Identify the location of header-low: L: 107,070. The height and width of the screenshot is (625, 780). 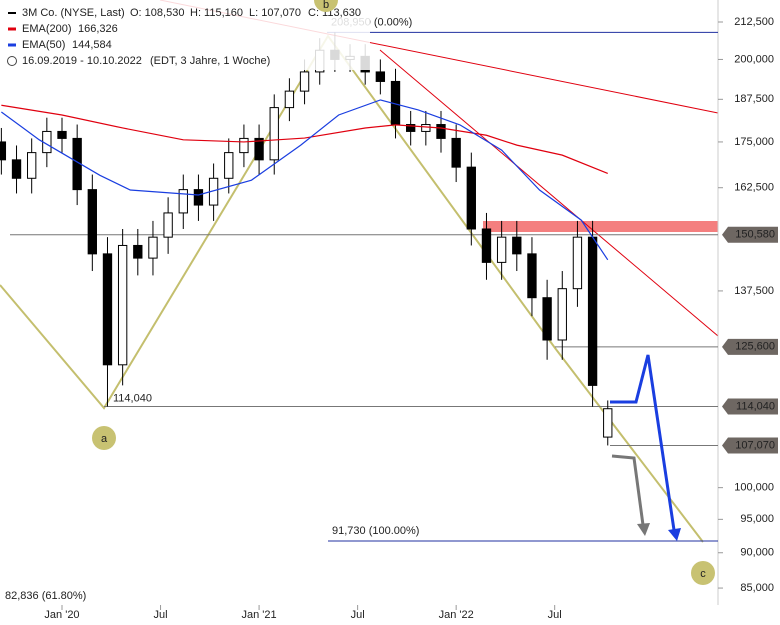
(275, 13).